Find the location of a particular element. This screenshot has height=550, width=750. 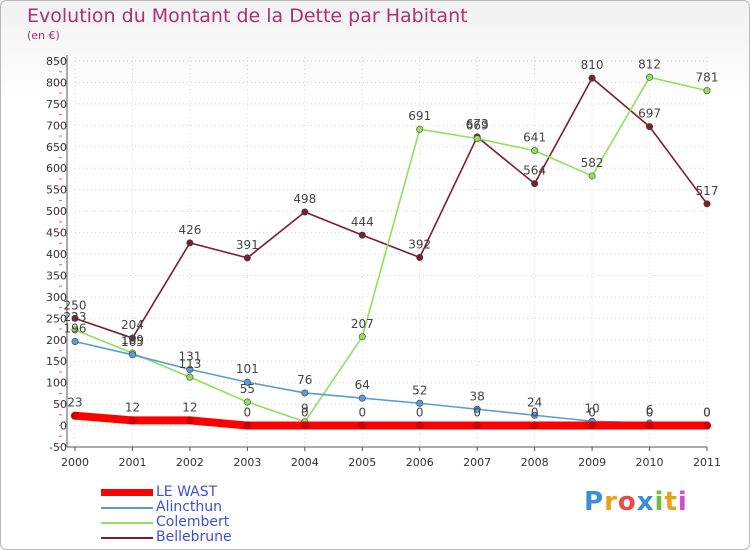

data-label: 12 is located at coordinates (189, 407).